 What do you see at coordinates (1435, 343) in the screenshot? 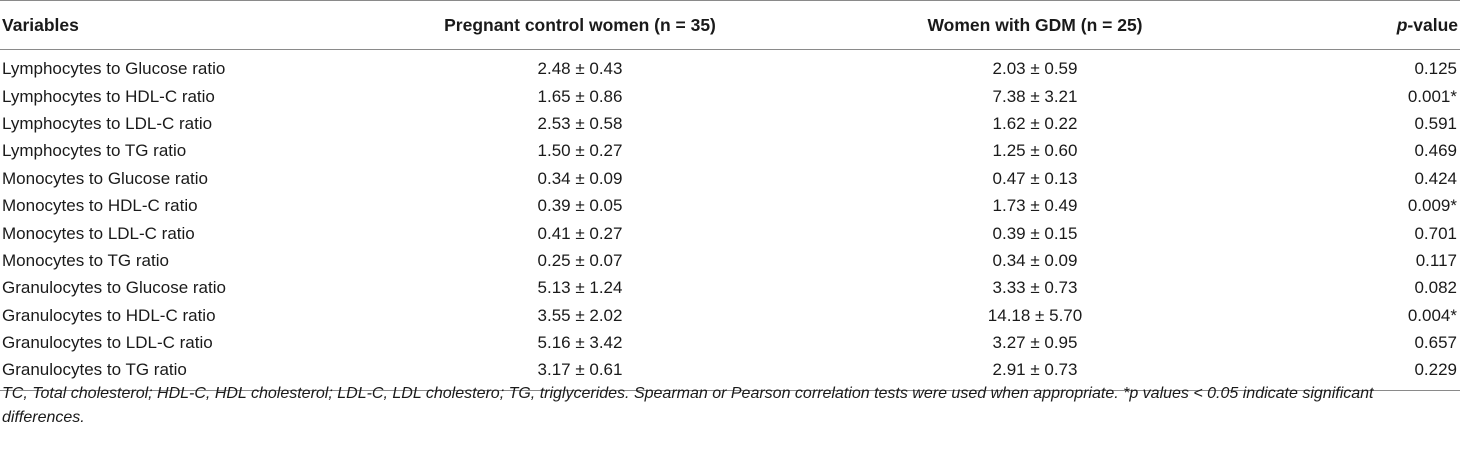
I see `cell-p-value: 0.657` at bounding box center [1435, 343].